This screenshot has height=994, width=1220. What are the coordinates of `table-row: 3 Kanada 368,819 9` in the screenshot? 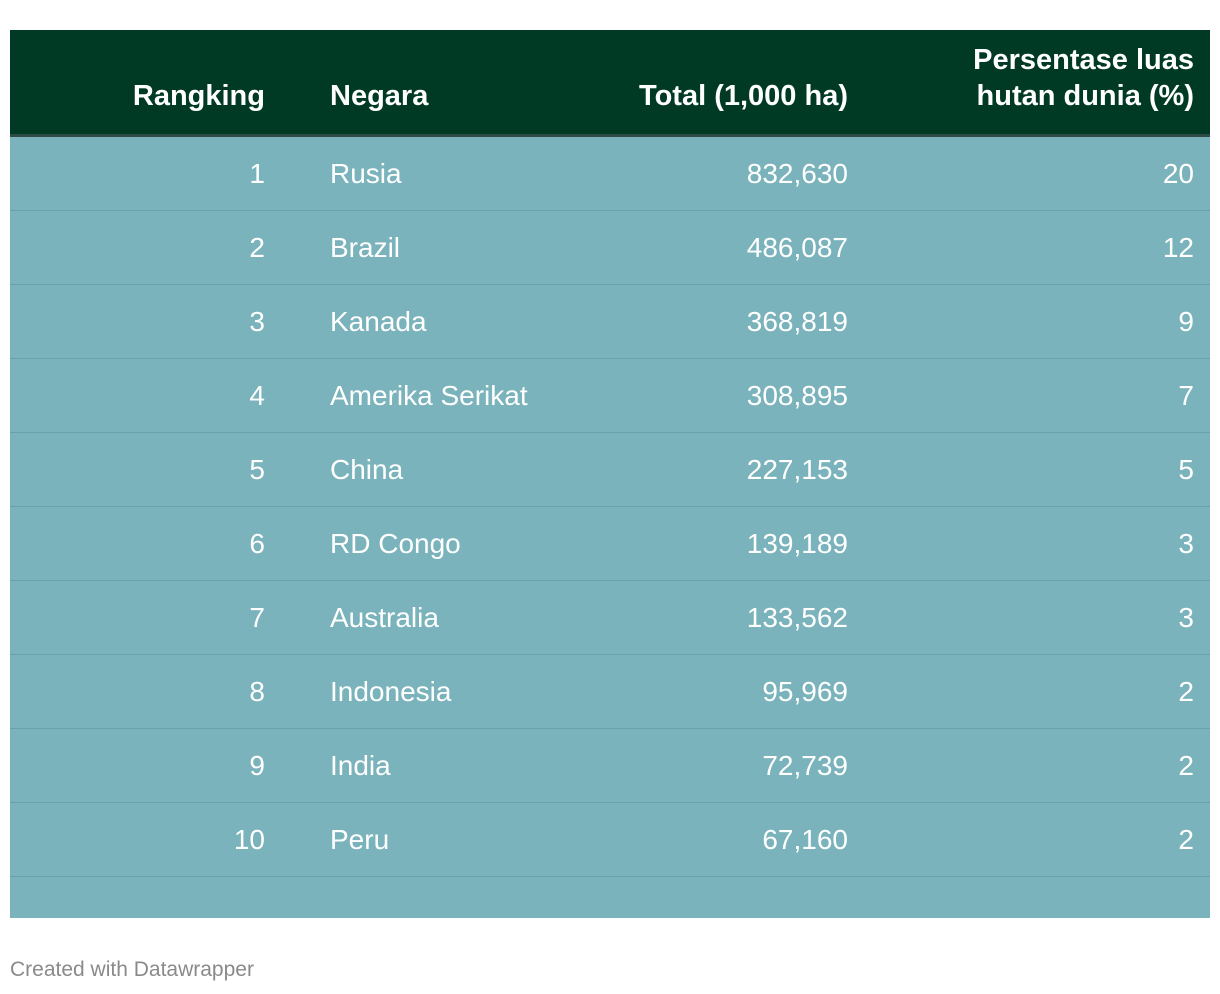 It's located at (610, 322).